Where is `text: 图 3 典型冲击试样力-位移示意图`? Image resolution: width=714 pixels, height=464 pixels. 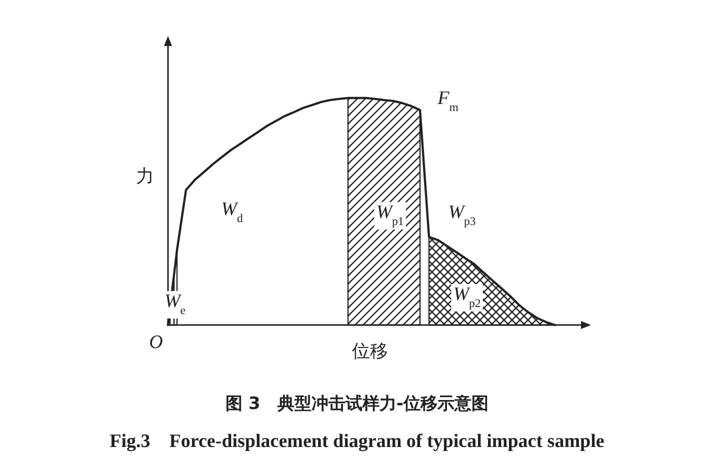 text: 图 3 典型冲击试样力-位移示意图 is located at coordinates (357, 404).